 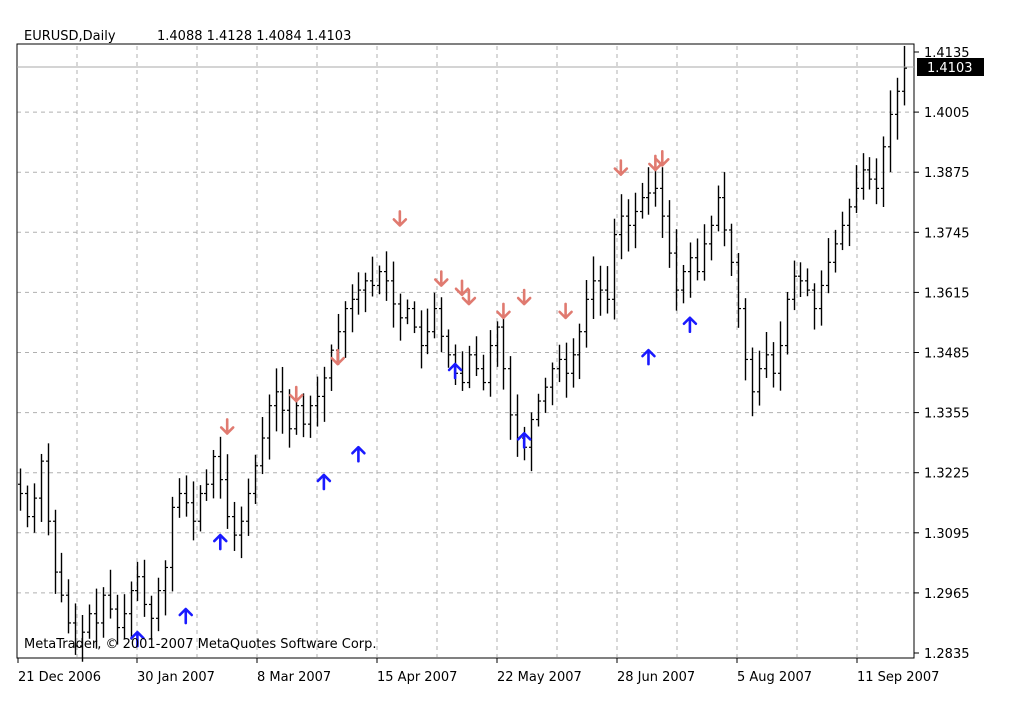 What do you see at coordinates (947, 293) in the screenshot?
I see `y-tick-label: 1.3615` at bounding box center [947, 293].